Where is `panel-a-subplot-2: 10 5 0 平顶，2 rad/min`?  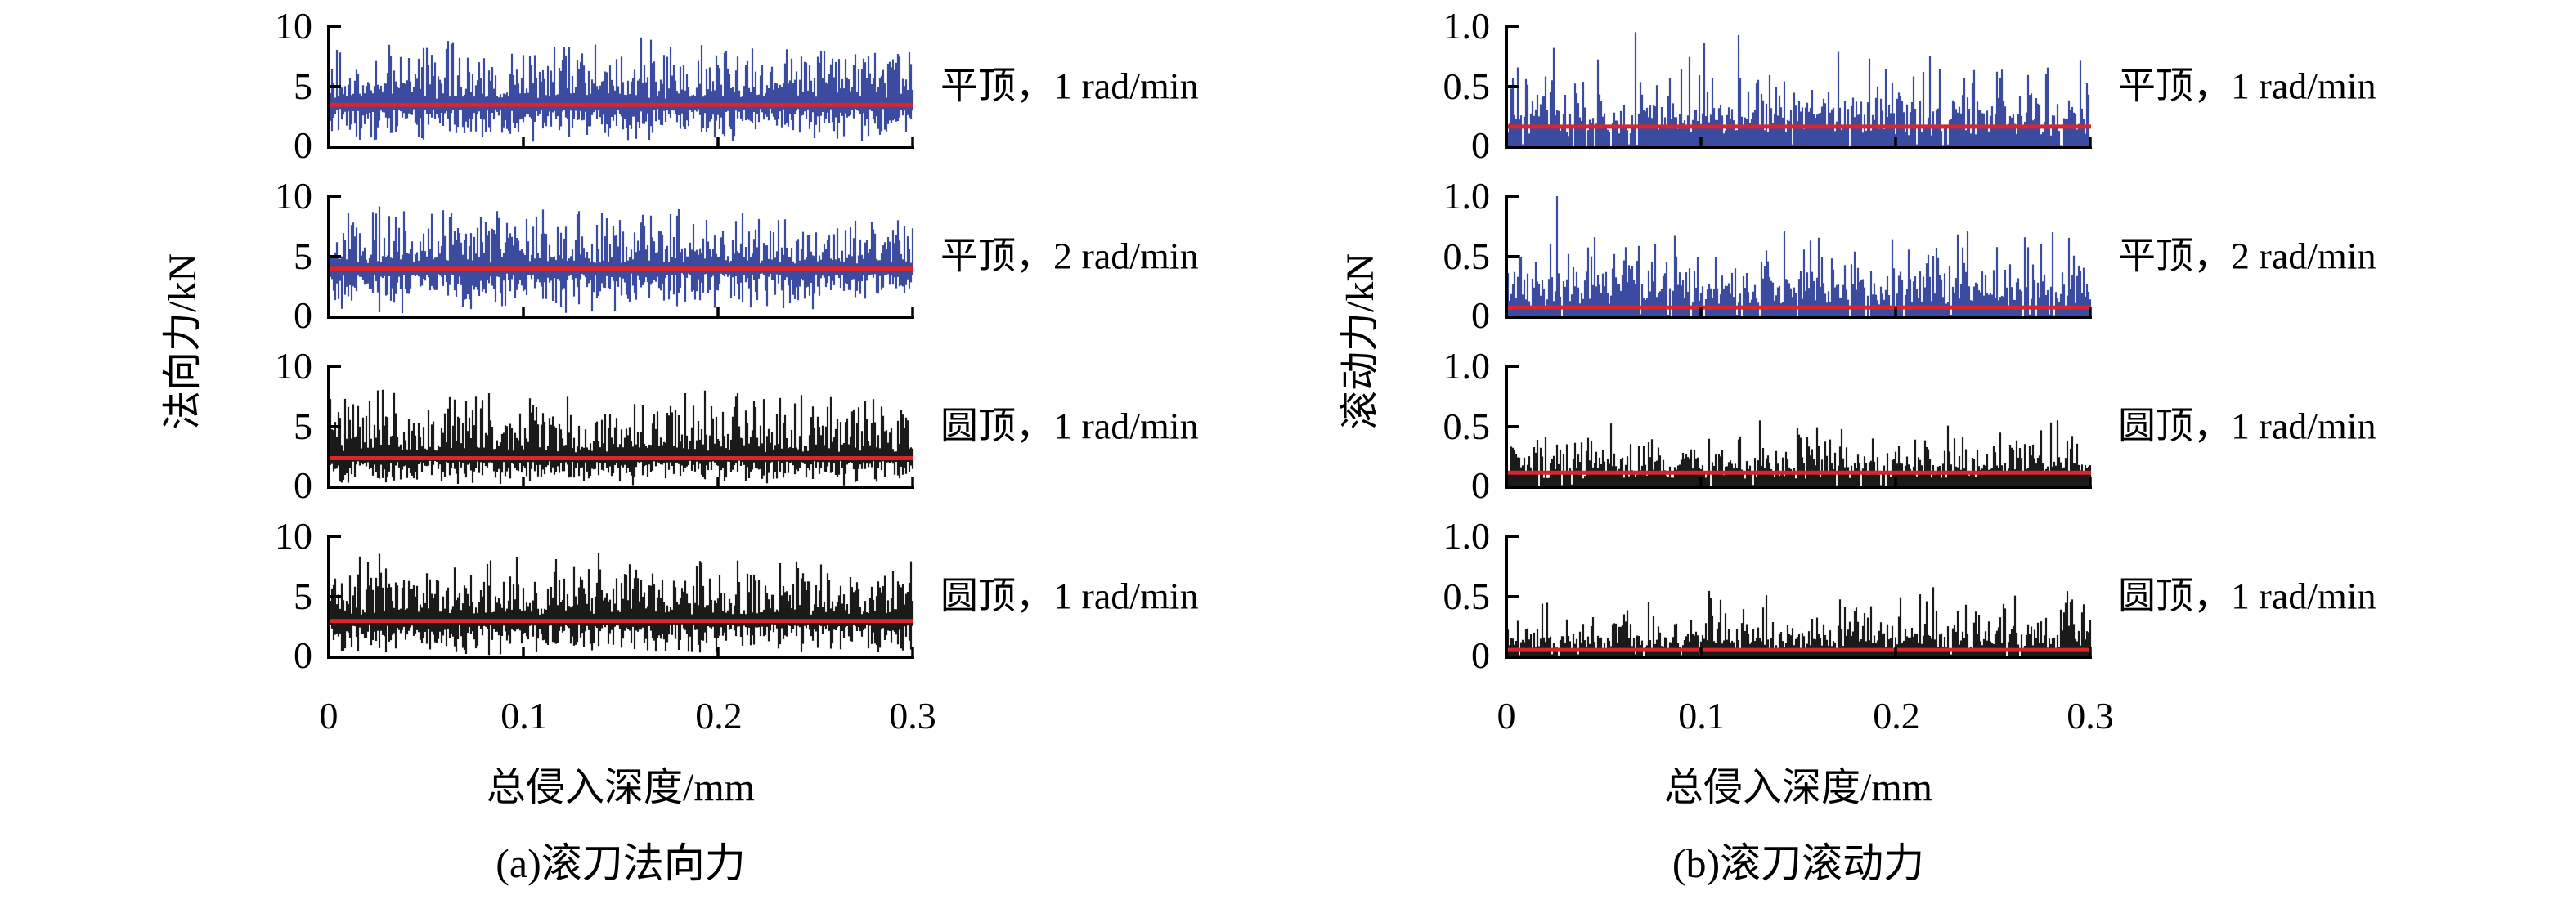
panel-a-subplot-2: 10 5 0 平顶，2 rad/min is located at coordinates (737, 255).